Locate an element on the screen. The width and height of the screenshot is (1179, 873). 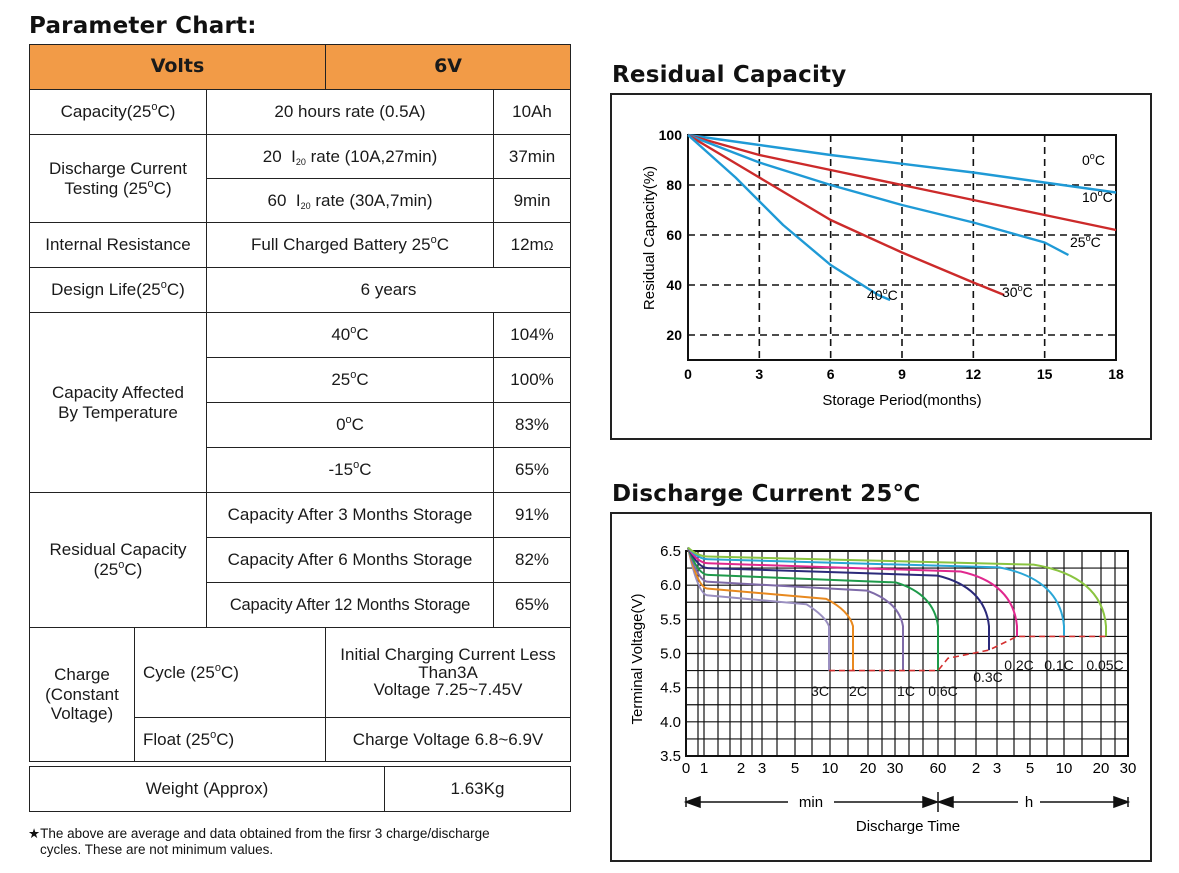
table-row: Weight (Approx) 1.63Kg is located at coordinates (300, 789).